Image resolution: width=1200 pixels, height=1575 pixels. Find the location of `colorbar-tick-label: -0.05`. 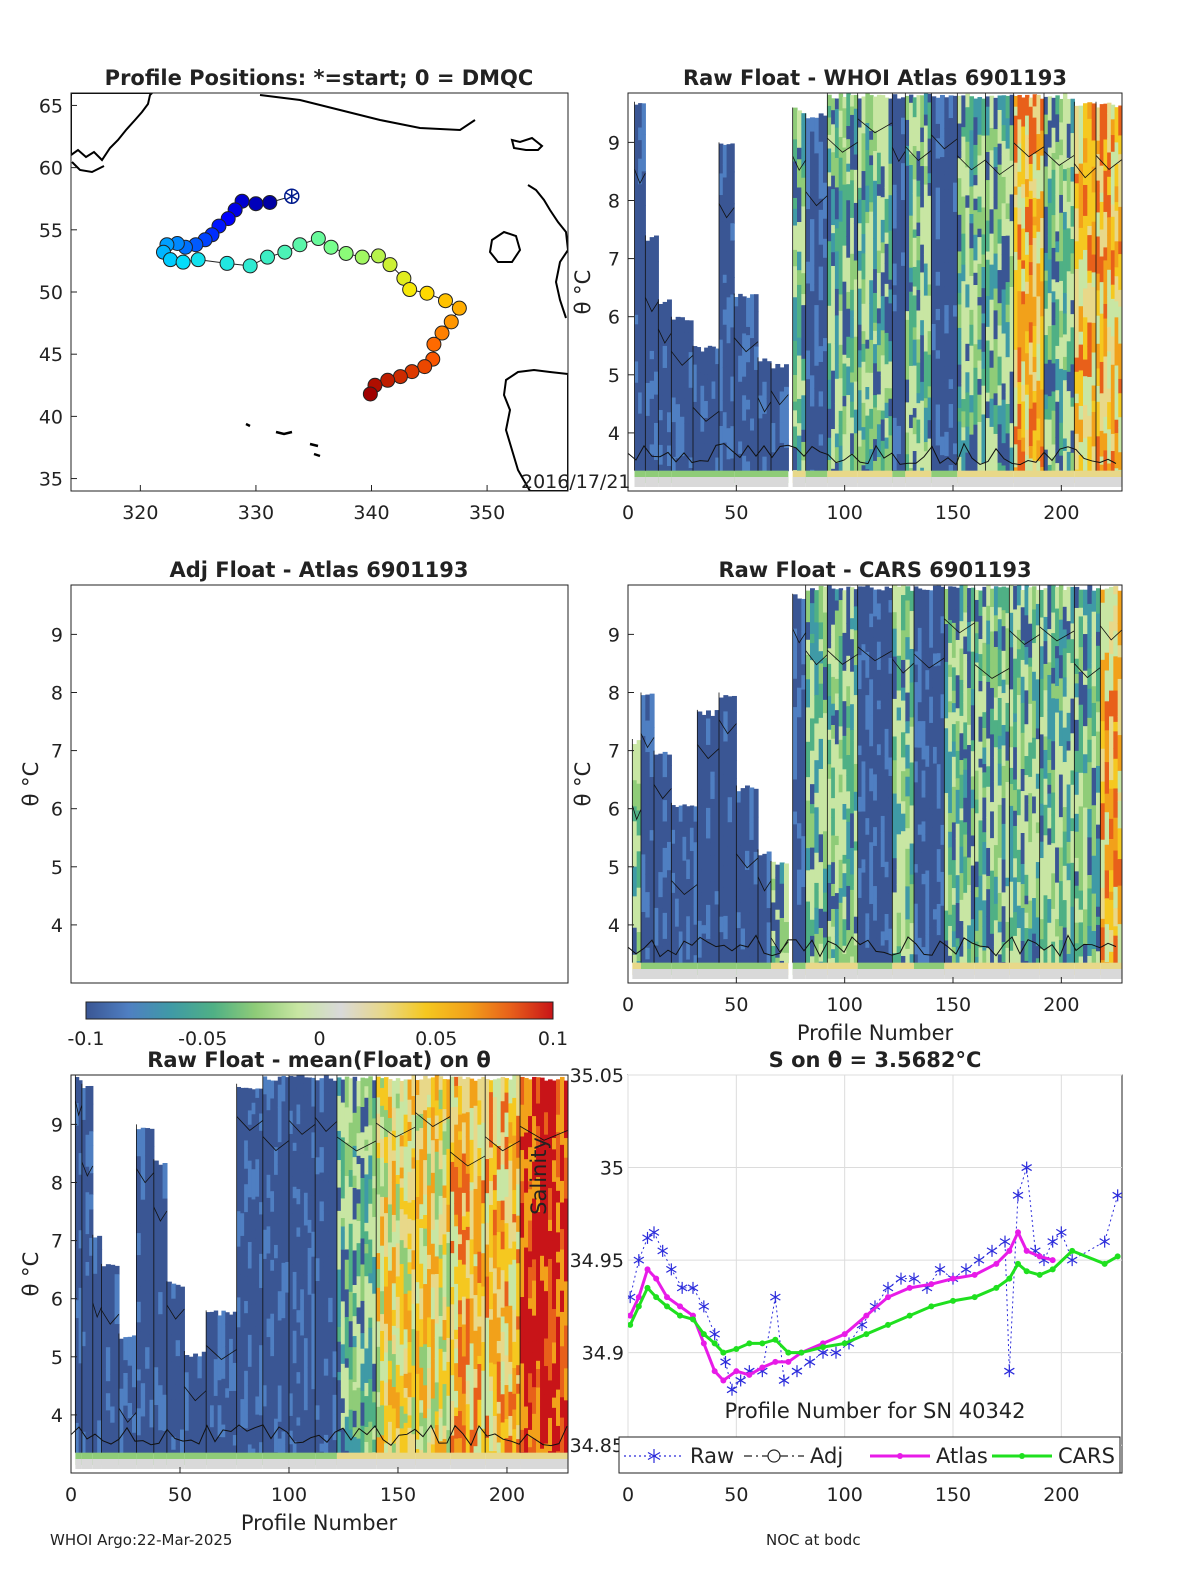

colorbar-tick-label: -0.05 is located at coordinates (202, 1039).